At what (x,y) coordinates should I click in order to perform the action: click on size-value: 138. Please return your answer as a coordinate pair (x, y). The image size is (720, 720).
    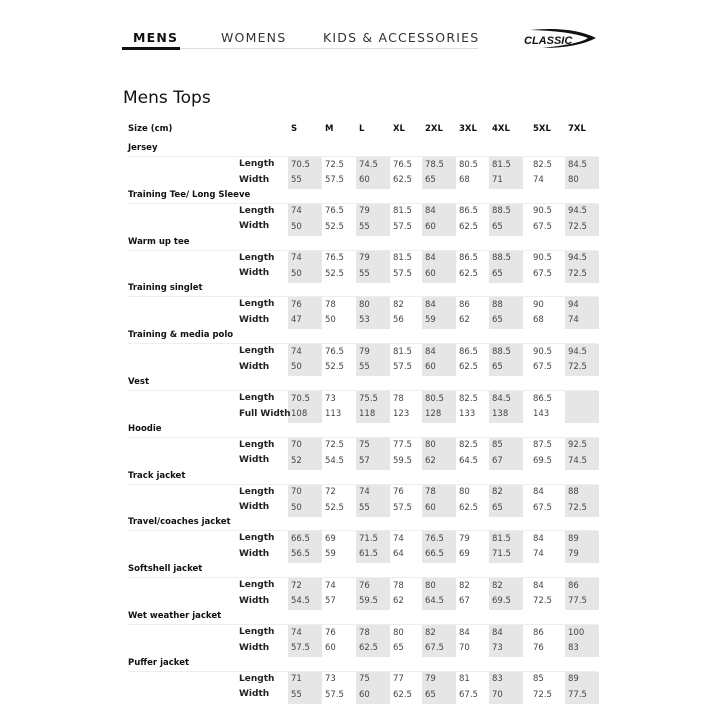
    Looking at the image, I should click on (500, 414).